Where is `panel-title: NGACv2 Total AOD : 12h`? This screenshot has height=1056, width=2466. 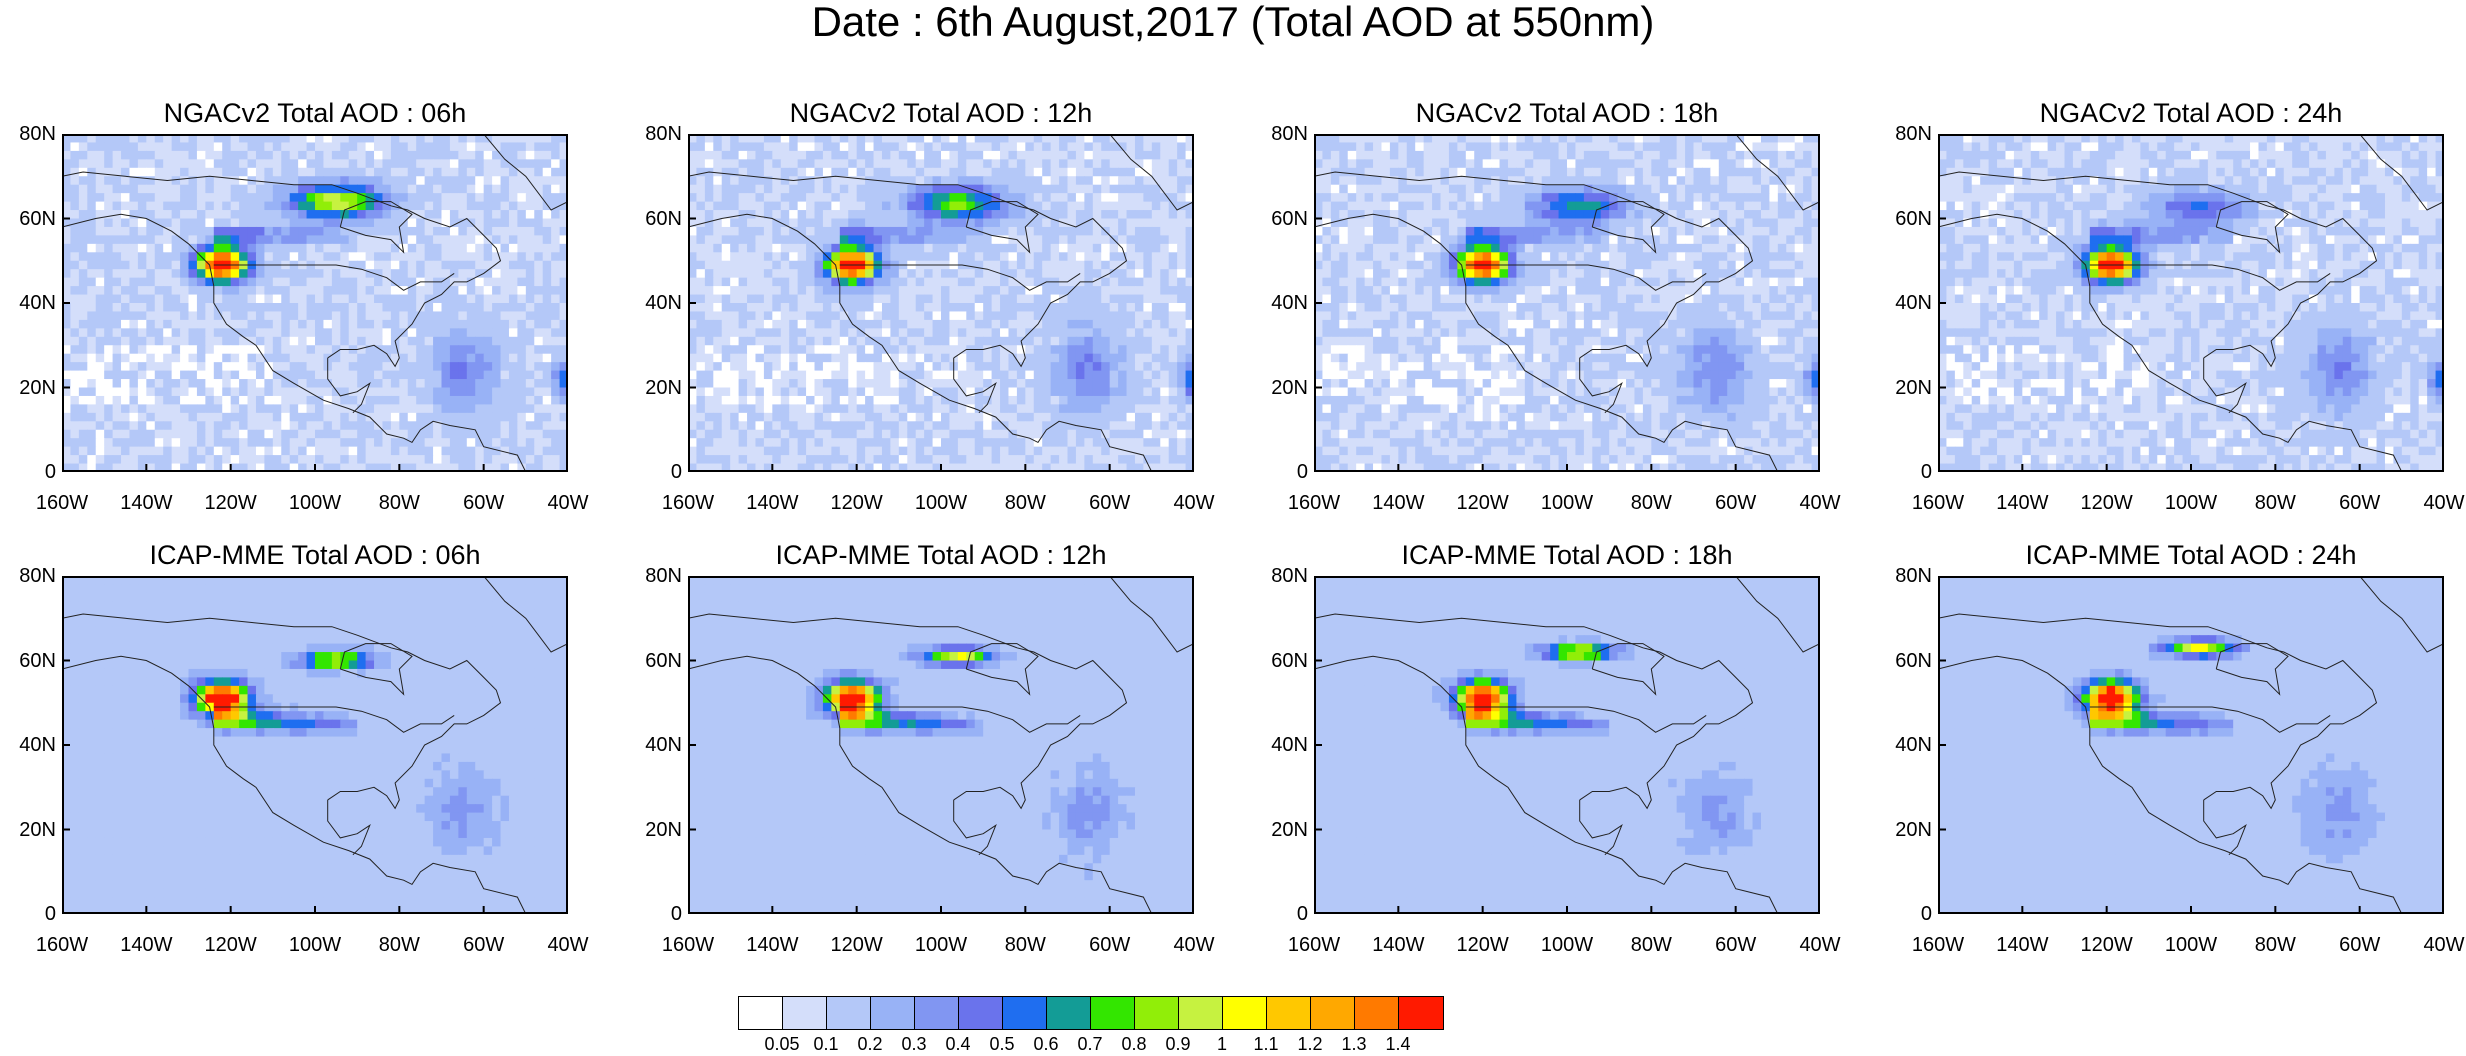
panel-title: NGACv2 Total AOD : 12h is located at coordinates (941, 113).